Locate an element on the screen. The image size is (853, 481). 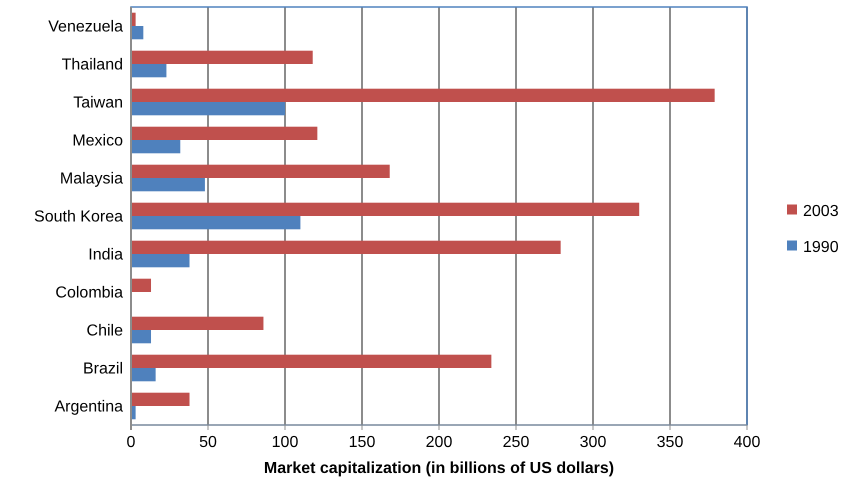
x-tick-label: 0 is located at coordinates (131, 442).